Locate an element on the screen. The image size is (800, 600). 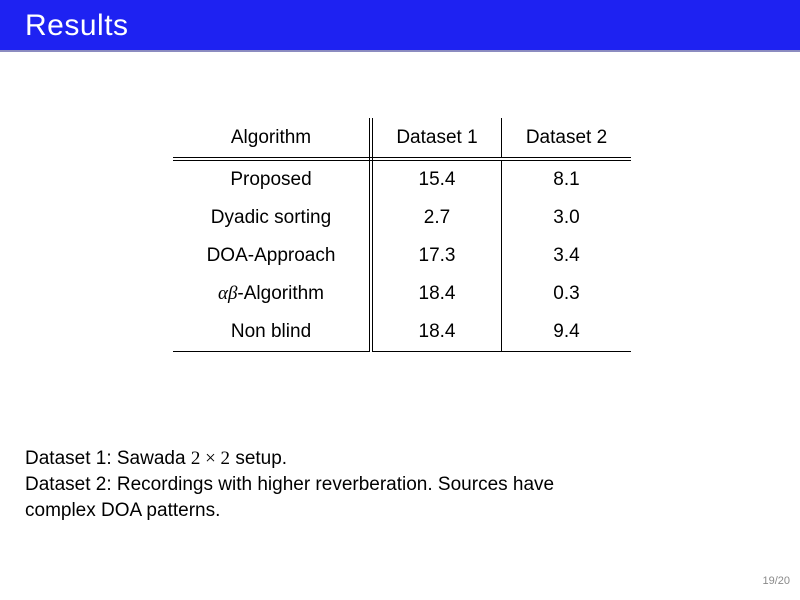
algorithm-label: DOA-Approach is located at coordinates (271, 255).